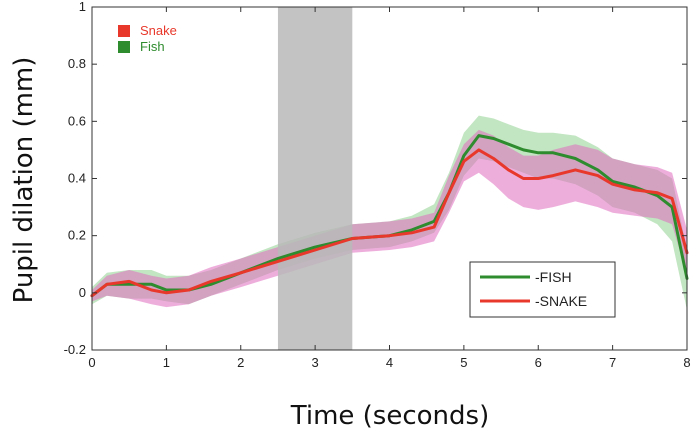  What do you see at coordinates (82, 7) in the screenshot?
I see `y-tick-label: 1` at bounding box center [82, 7].